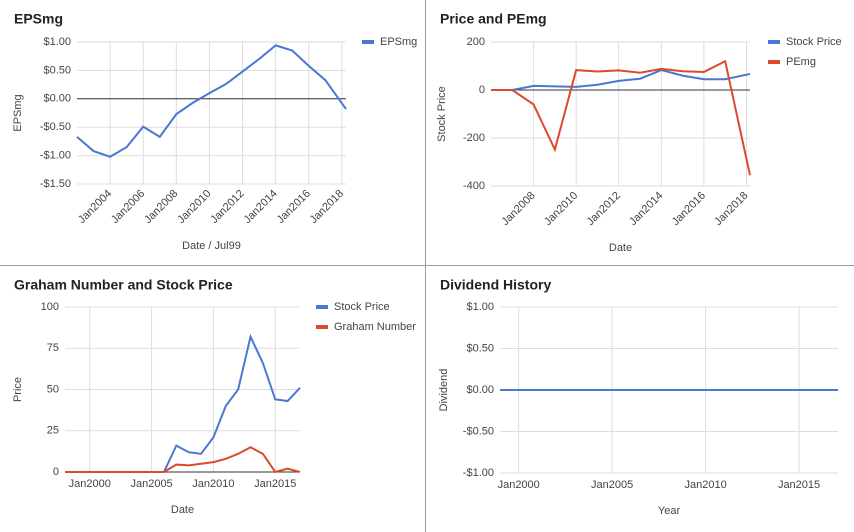 This screenshot has width=854, height=532. Describe the element at coordinates (442, 114) in the screenshot. I see `y-axis-title: Stock Price` at that location.